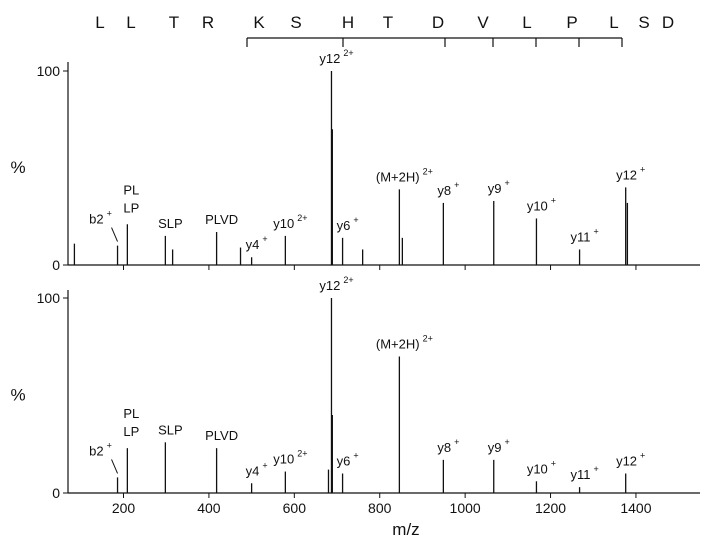 This screenshot has width=709, height=539. Describe the element at coordinates (465, 508) in the screenshot. I see `x-tick-label: 1000` at that location.